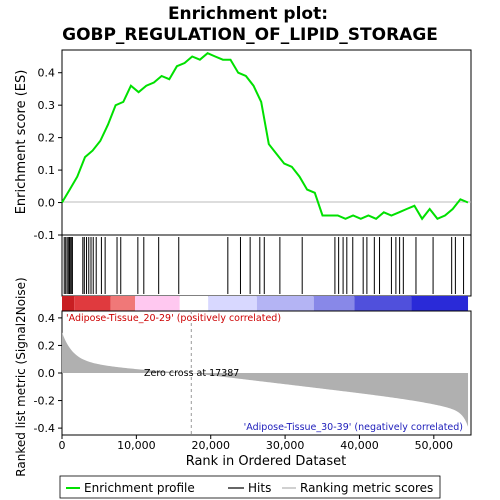 Image resolution: width=500 pixels, height=500 pixels. I want to click on metric-axis-label: Ranked list metric (Signal2Noise), so click(21, 376).